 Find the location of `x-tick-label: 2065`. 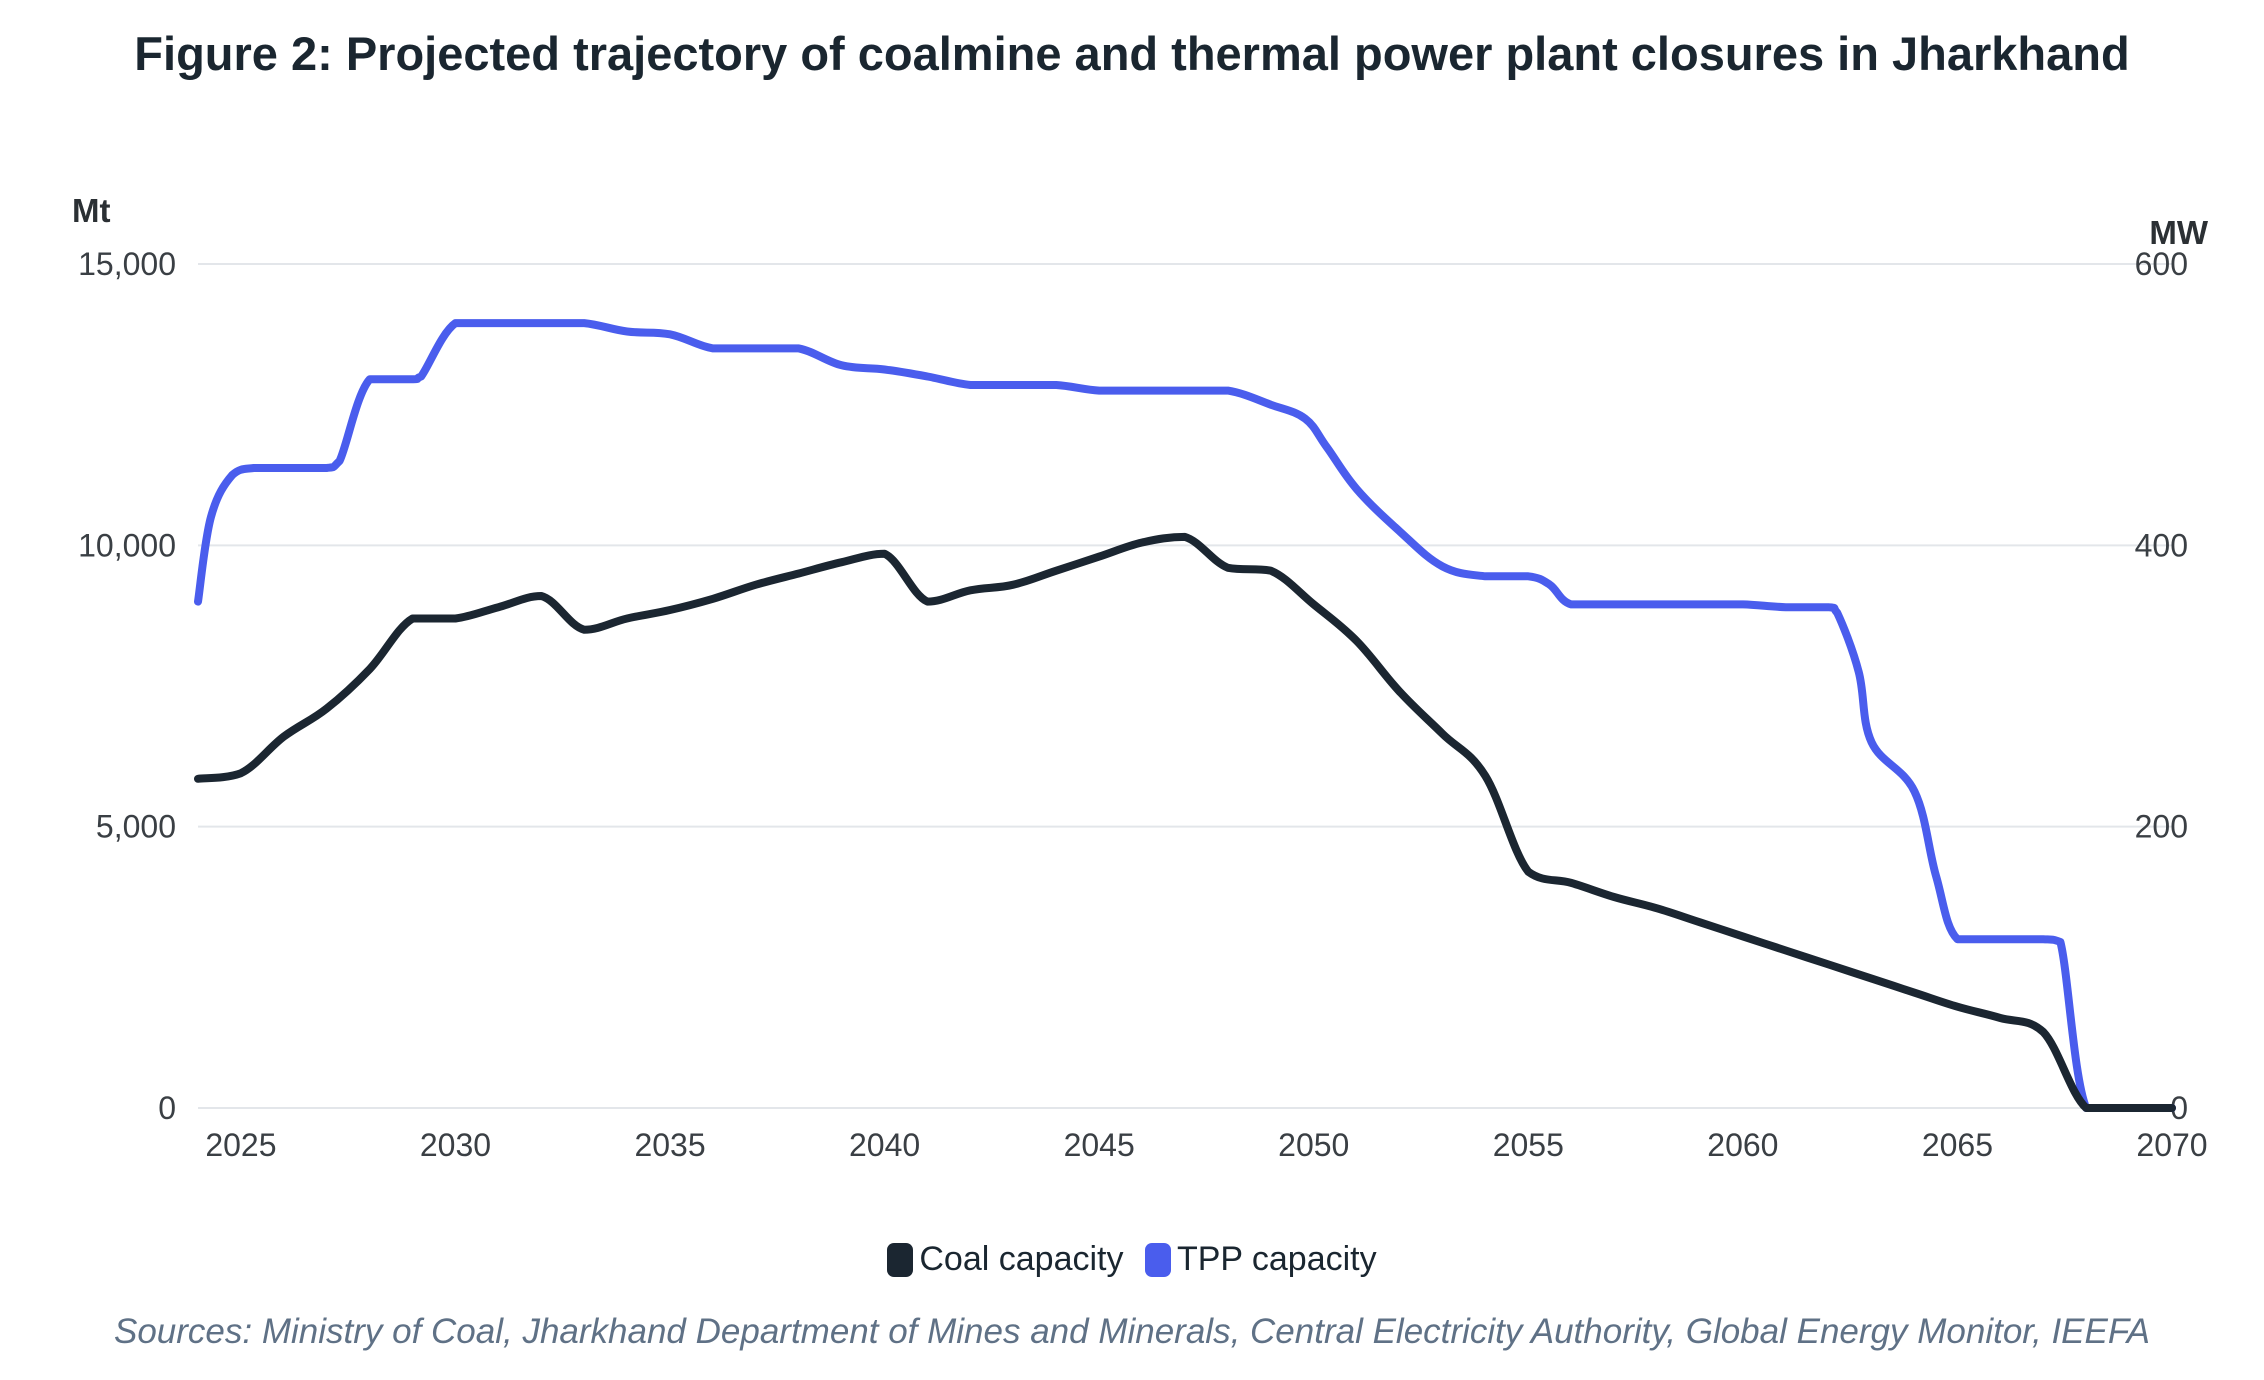

x-tick-label: 2065 is located at coordinates (1957, 1145).